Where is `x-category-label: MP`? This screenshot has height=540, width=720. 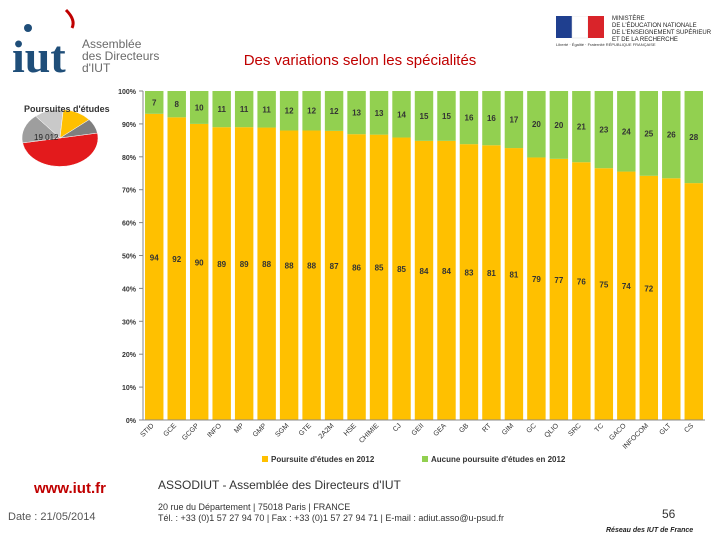
x-category-label: MP is located at coordinates (239, 428).